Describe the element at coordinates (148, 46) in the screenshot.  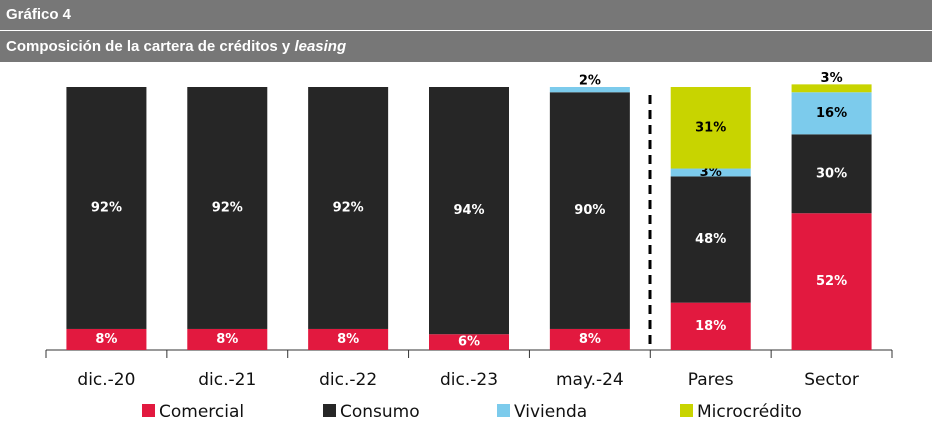
I see `subtitle-text: Composición de la cartera de créditos y` at that location.